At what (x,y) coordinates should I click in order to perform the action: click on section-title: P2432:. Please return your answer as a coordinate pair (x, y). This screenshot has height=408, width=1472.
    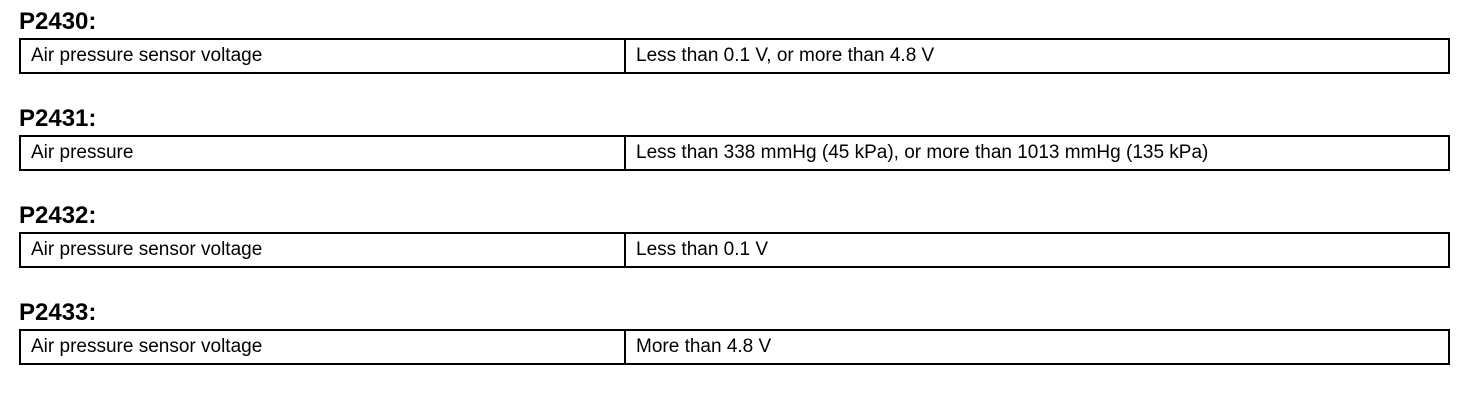
    Looking at the image, I should click on (58, 215).